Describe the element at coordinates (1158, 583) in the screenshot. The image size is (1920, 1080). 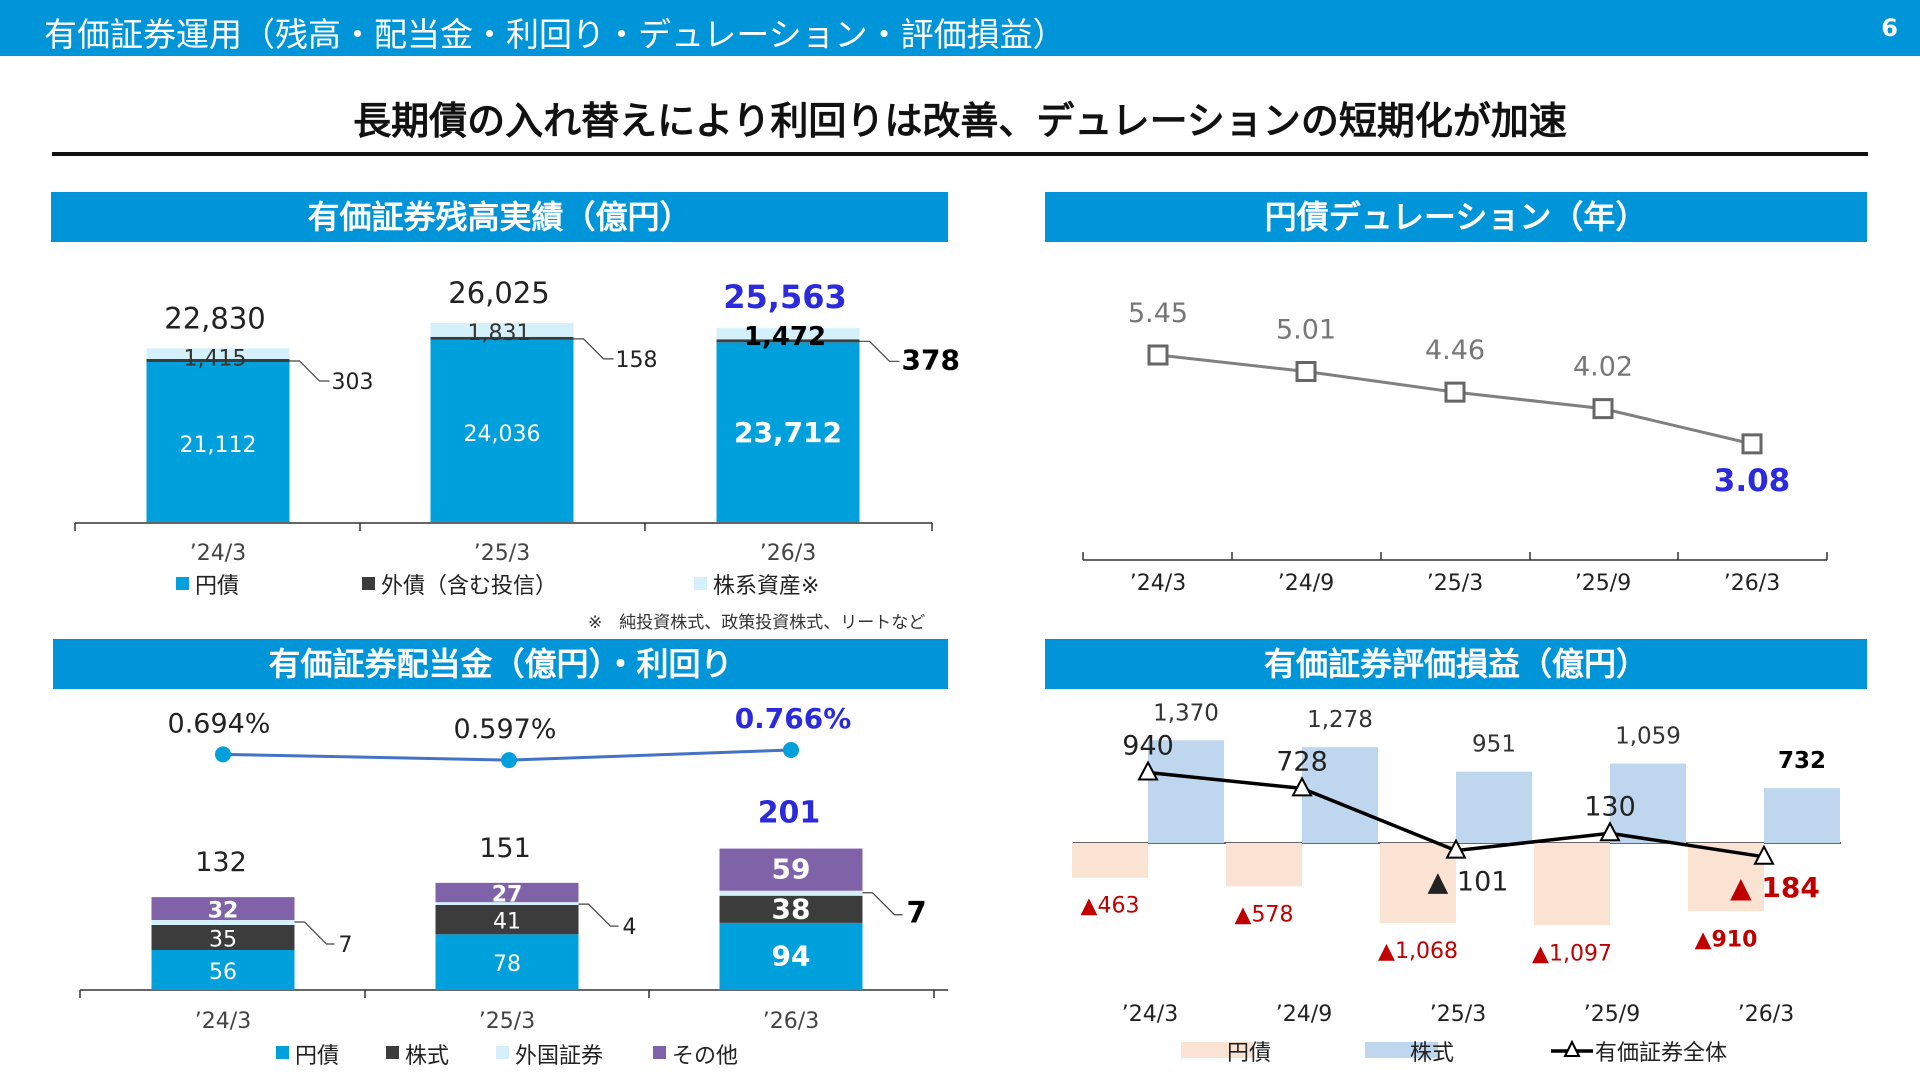
I see `duration-x-tick-label: ’24/3` at that location.